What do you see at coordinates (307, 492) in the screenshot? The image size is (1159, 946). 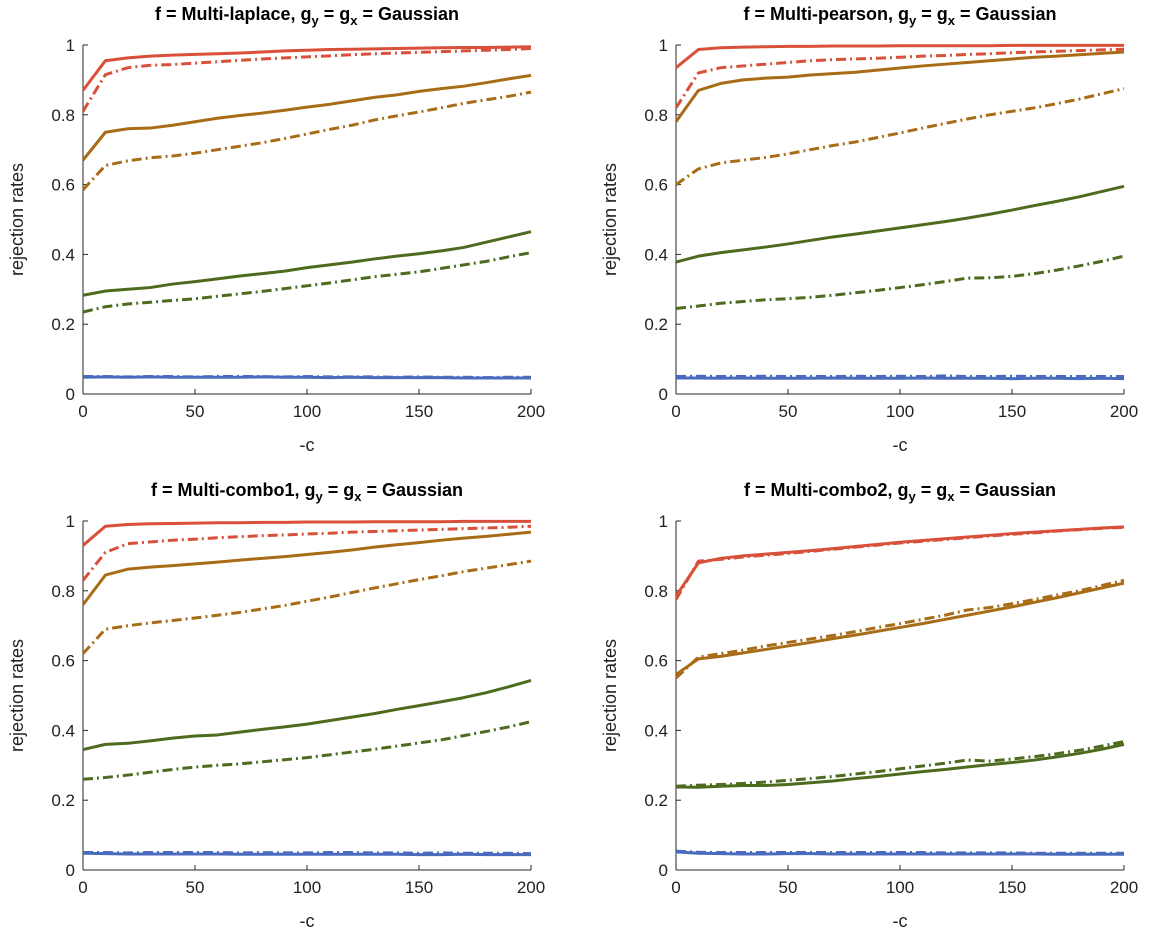 I see `chart-title: f = Multi-combo1, gy = gx = Gaussian` at bounding box center [307, 492].